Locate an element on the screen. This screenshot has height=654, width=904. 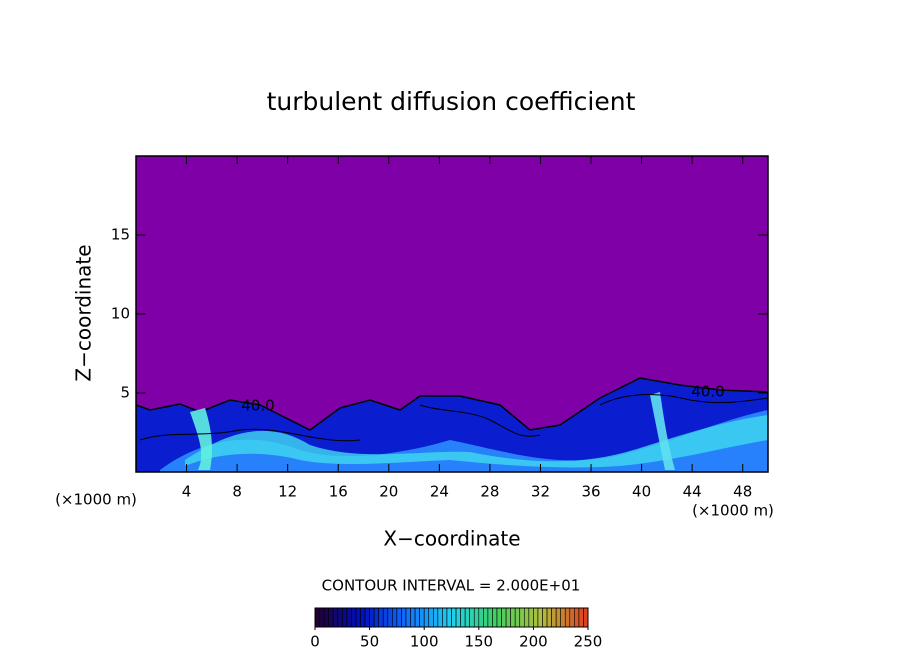
x-tick-label: 32 is located at coordinates (540, 492).